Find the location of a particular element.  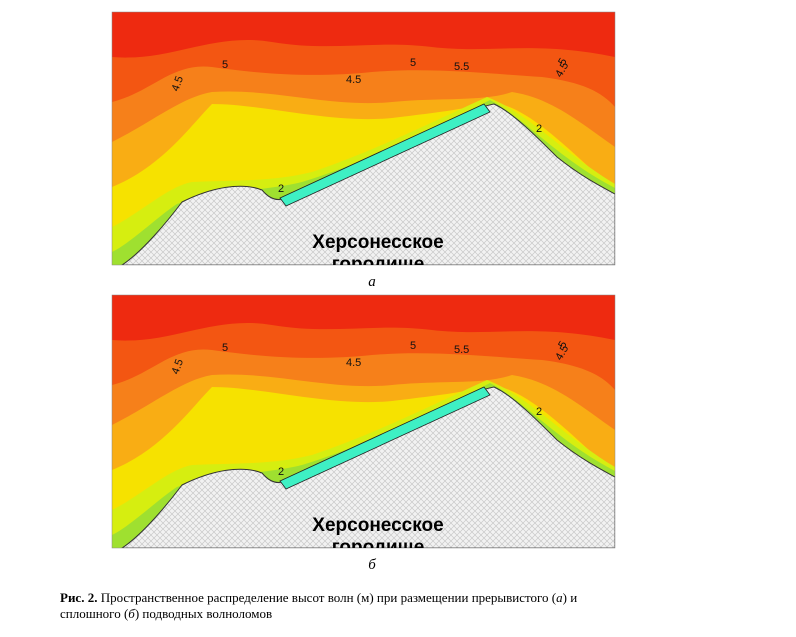

caption-text: ) подводных волноломов is located at coordinates (203, 613).